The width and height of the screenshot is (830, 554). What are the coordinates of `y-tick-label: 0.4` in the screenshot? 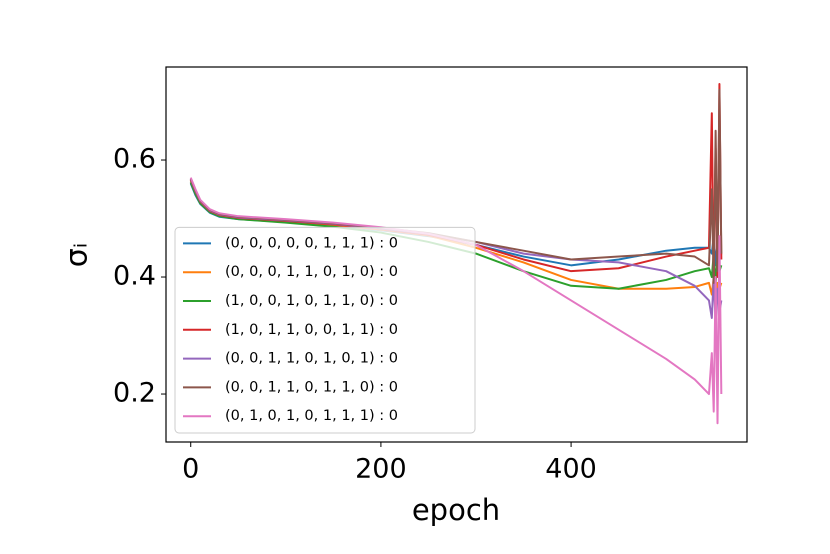 It's located at (134, 276).